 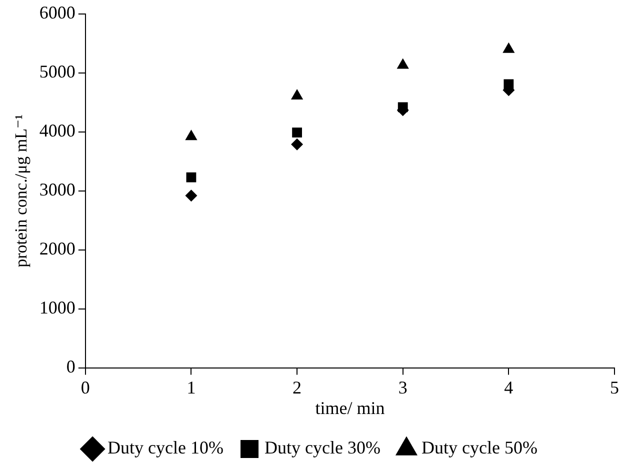 What do you see at coordinates (297, 387) in the screenshot?
I see `x-tick-label: 2` at bounding box center [297, 387].